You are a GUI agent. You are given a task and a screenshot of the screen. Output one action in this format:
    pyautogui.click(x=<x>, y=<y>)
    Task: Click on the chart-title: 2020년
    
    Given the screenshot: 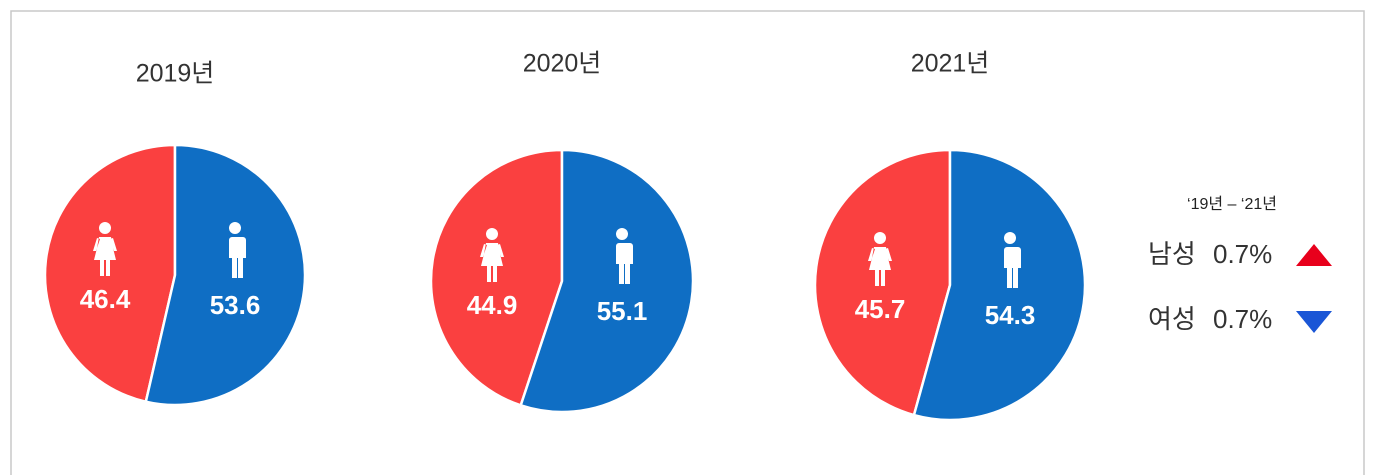 What is the action you would take?
    pyautogui.click(x=562, y=64)
    